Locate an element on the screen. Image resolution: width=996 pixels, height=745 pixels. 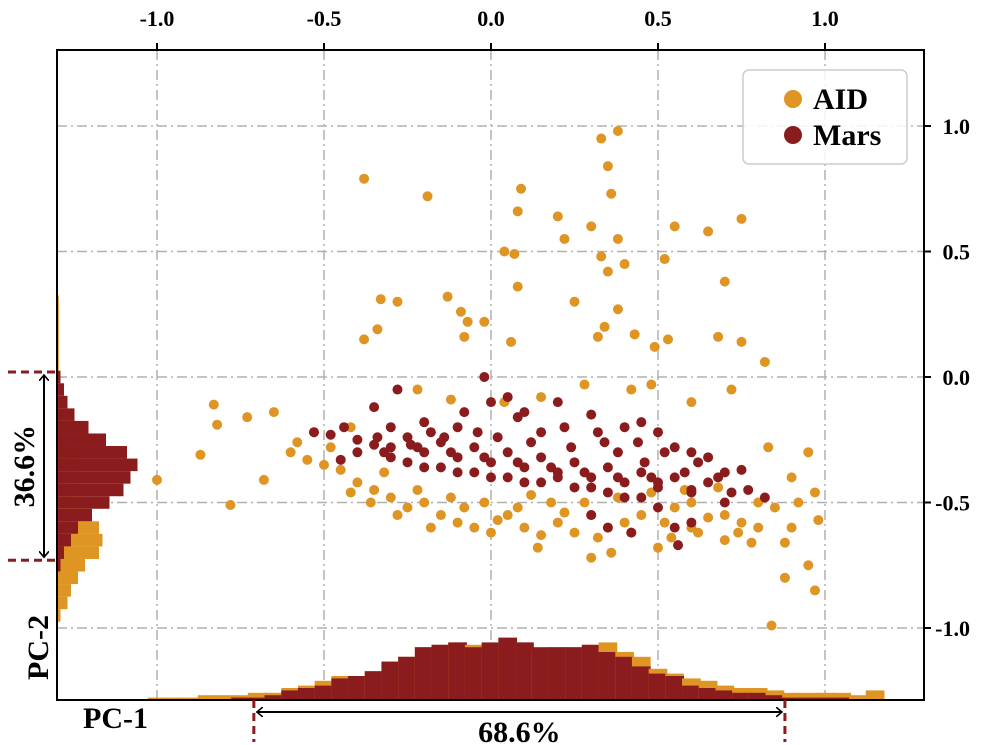
y-tick-label: 0.0 is located at coordinates (957, 377).